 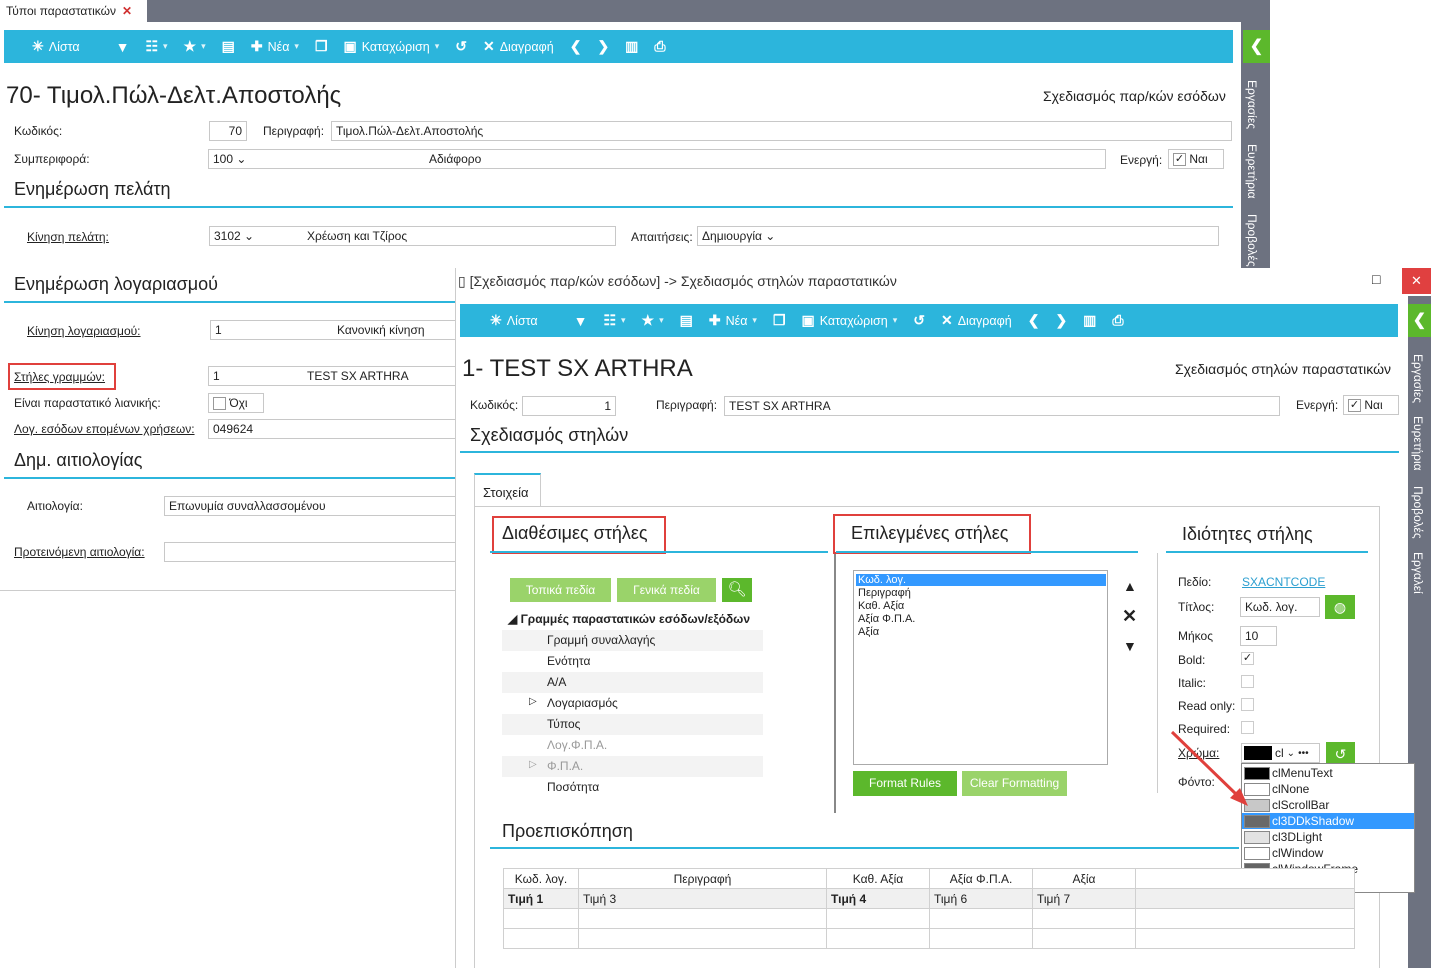 What do you see at coordinates (1002, 406) in the screenshot?
I see `dlg-description-field: TEST SX ARTHRA` at bounding box center [1002, 406].